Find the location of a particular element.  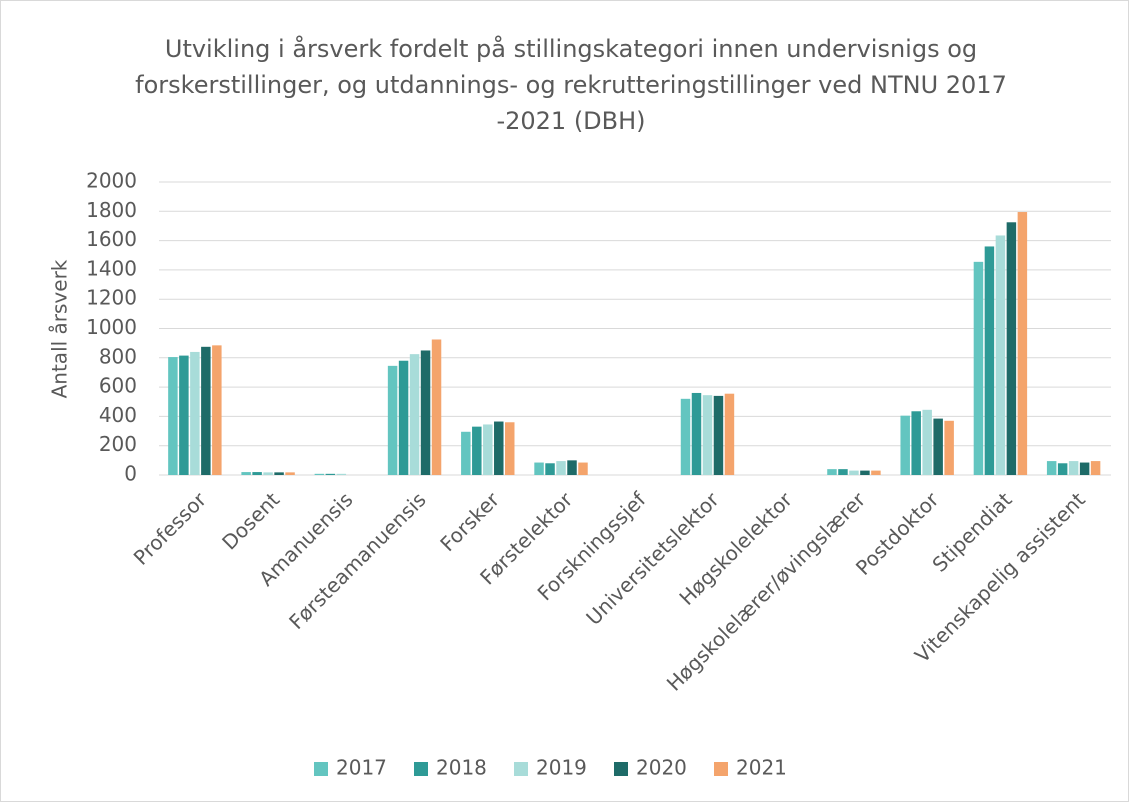

x-tick-label: Dosent is located at coordinates (250, 520).